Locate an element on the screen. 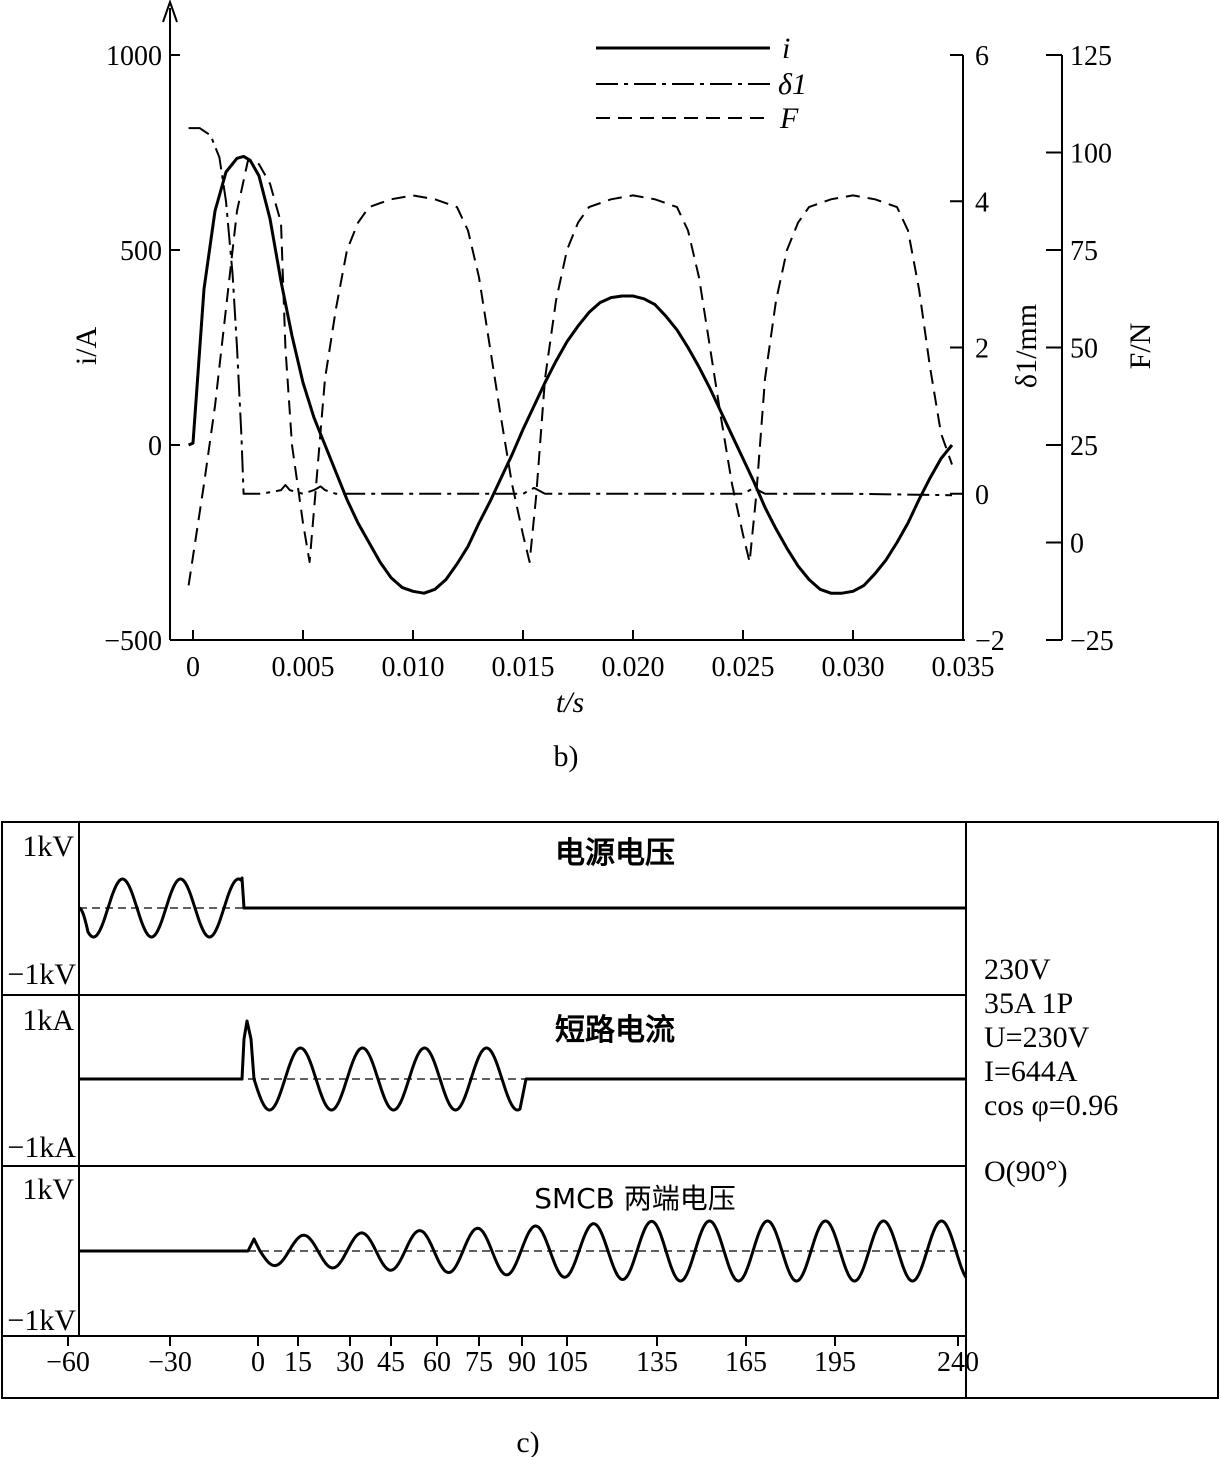 The width and height of the screenshot is (1220, 1457). panel-2-bottom-label: −1kA is located at coordinates (41, 1147).